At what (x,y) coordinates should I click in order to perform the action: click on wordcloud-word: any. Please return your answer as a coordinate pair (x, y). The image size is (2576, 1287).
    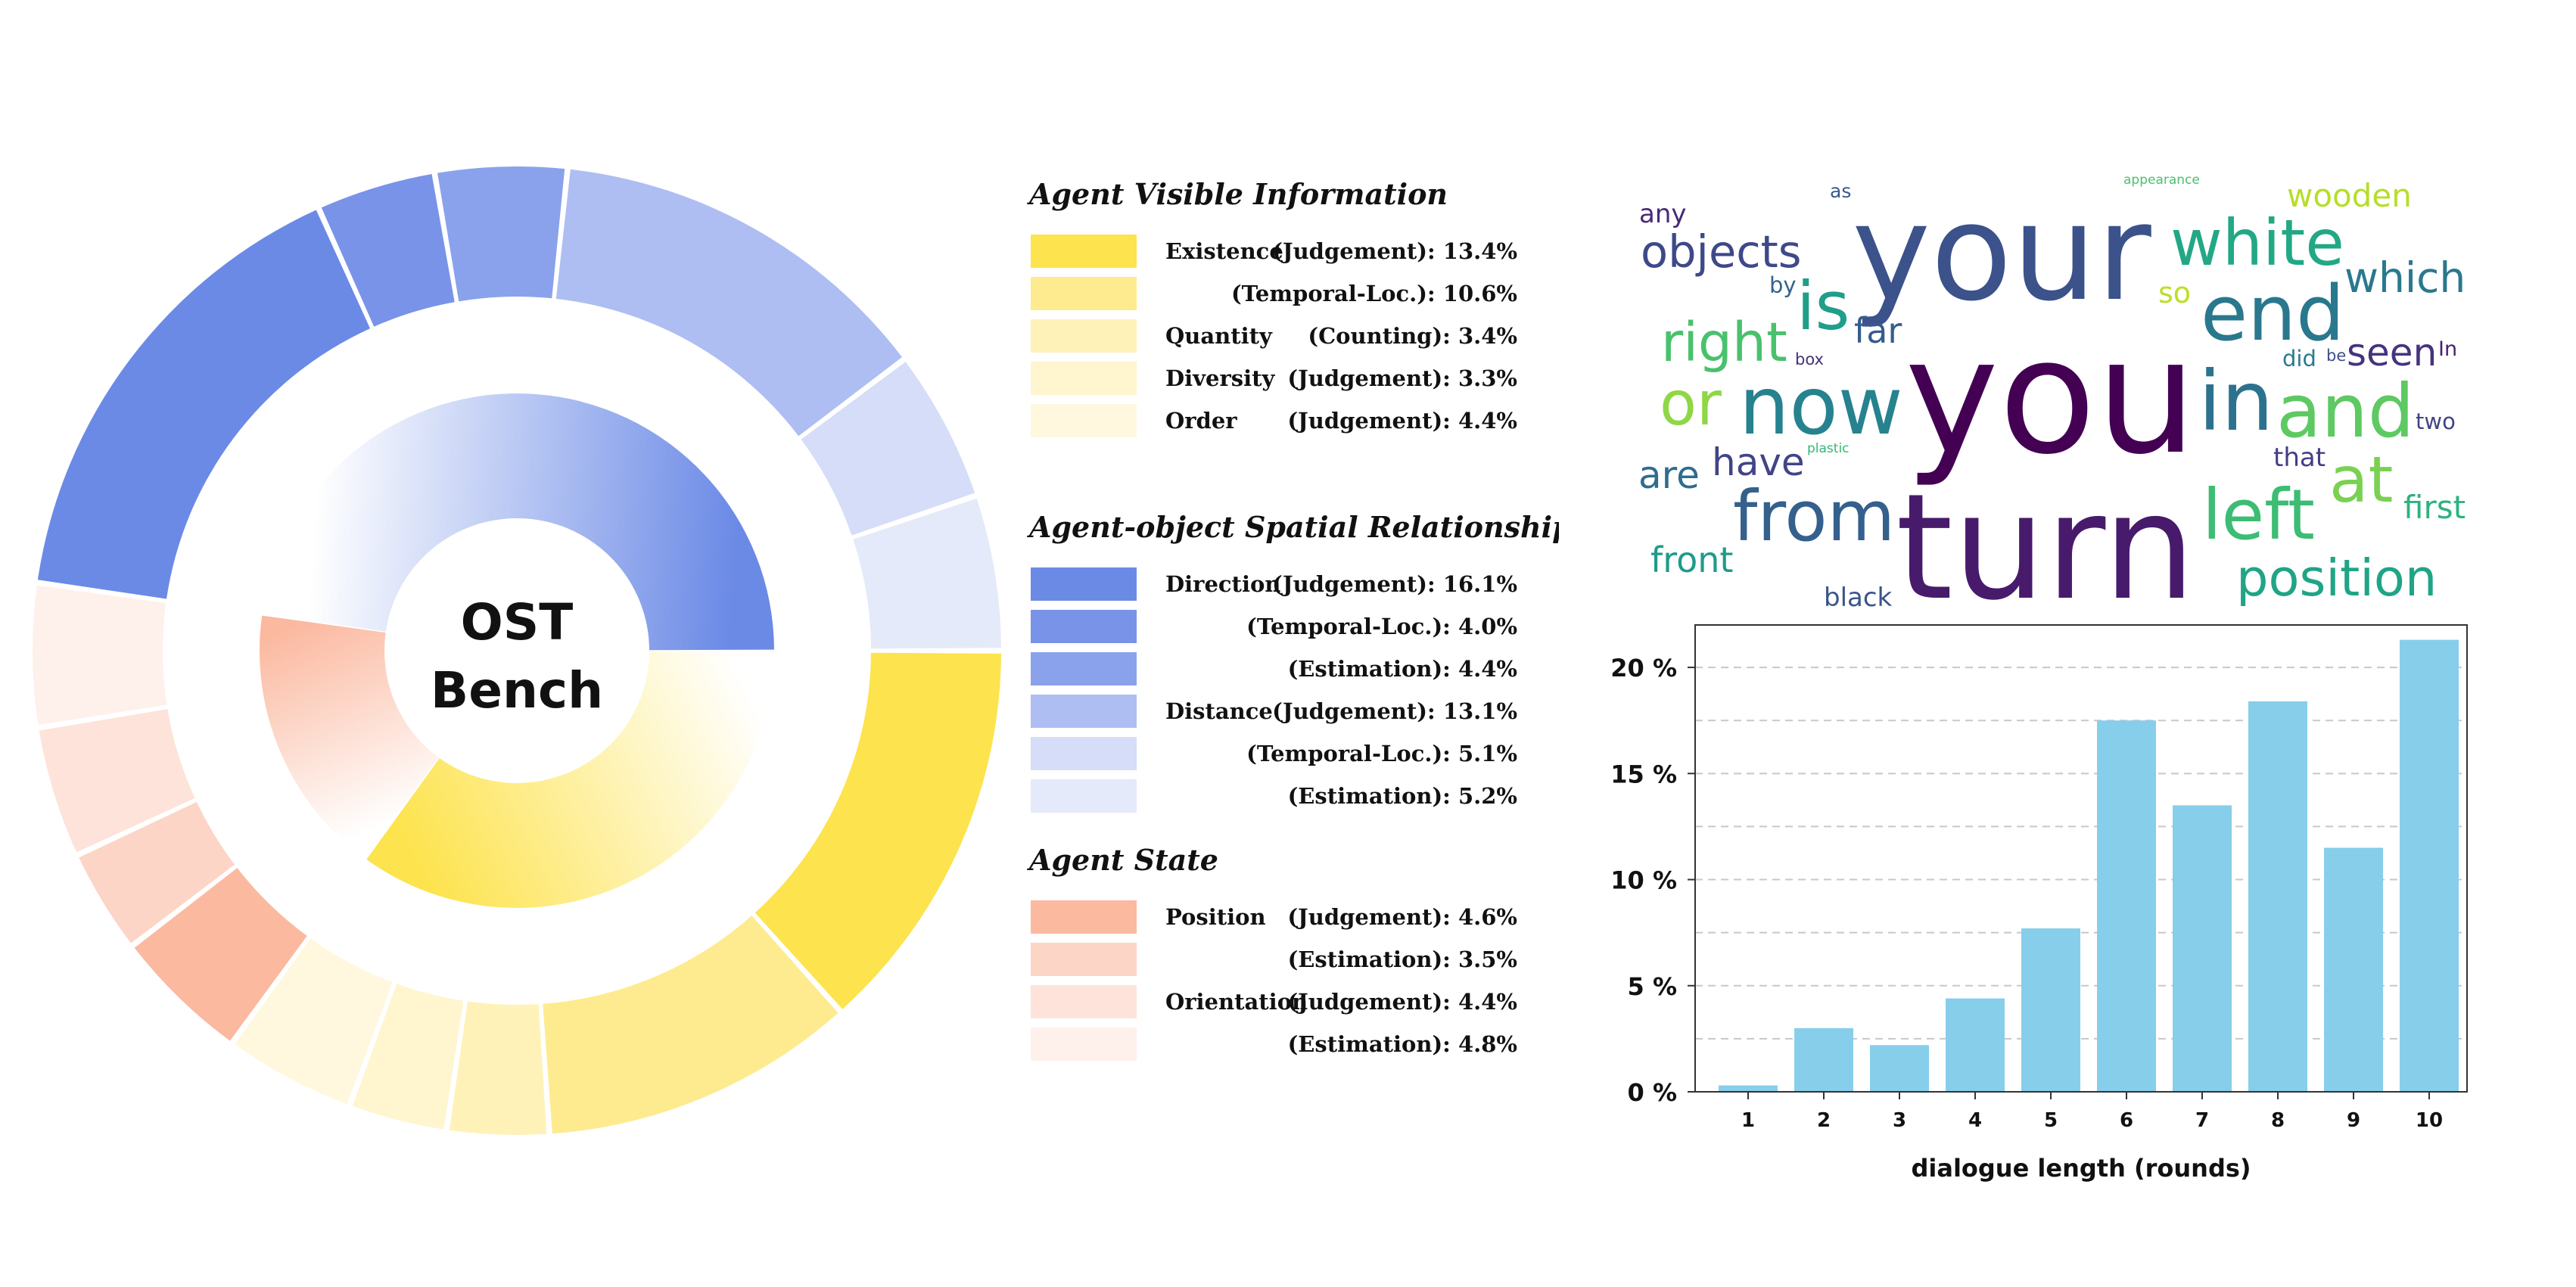
    Looking at the image, I should click on (1663, 214).